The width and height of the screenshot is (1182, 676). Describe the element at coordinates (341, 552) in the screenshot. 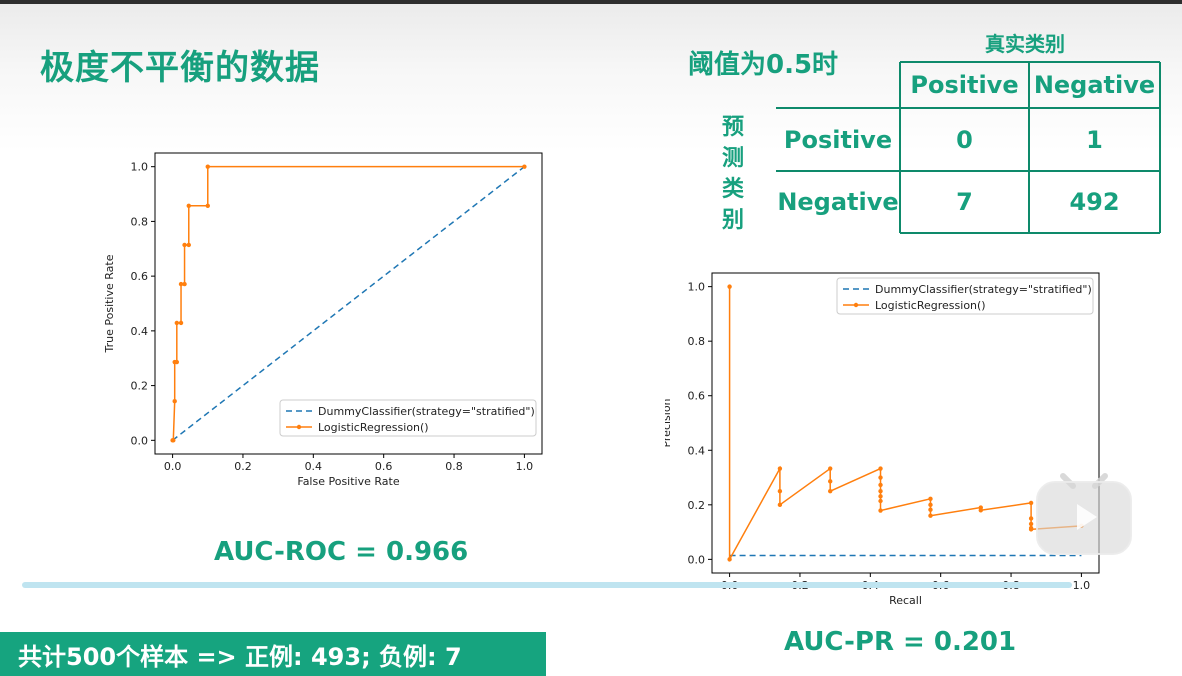

I see `auc-roc-label: AUC-ROC = 0.966` at that location.